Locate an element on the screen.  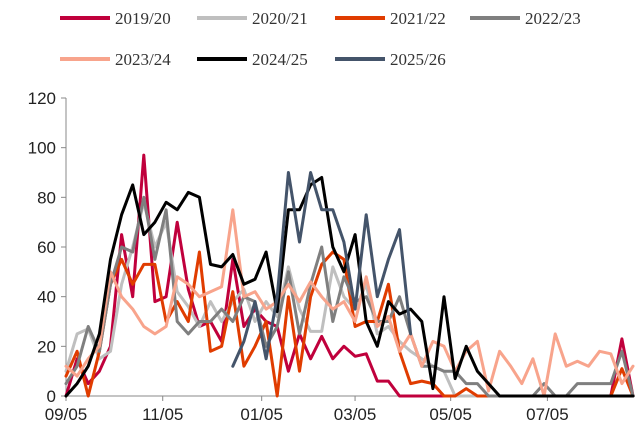
legend-item: 2020/21 is located at coordinates (252, 18).